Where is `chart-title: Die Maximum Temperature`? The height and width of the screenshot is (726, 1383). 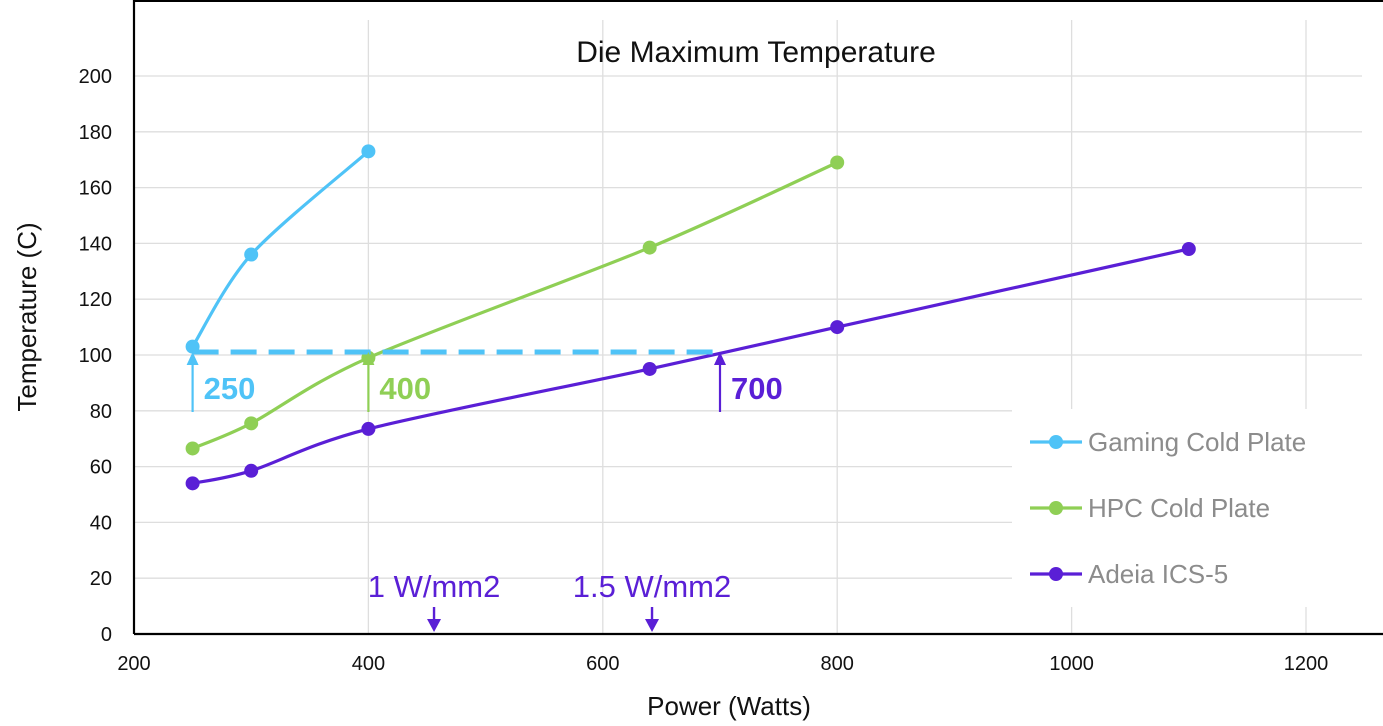 chart-title: Die Maximum Temperature is located at coordinates (756, 52).